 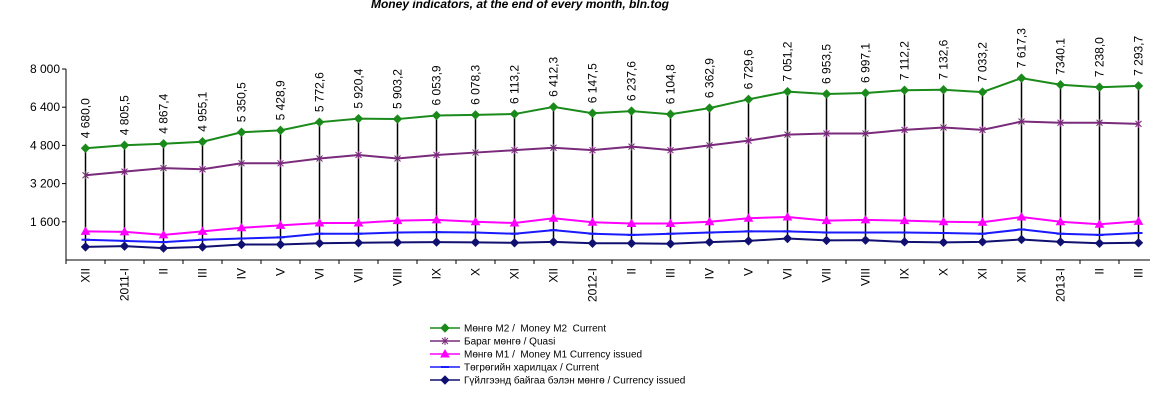 I want to click on data-label: 6 147,5, so click(x=593, y=83).